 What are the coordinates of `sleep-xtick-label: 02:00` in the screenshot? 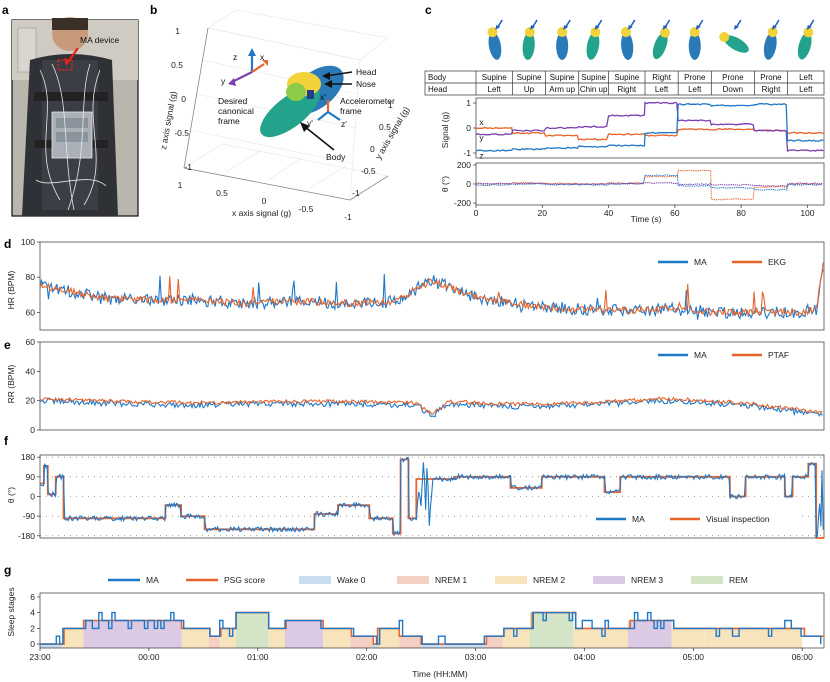 It's located at (367, 657).